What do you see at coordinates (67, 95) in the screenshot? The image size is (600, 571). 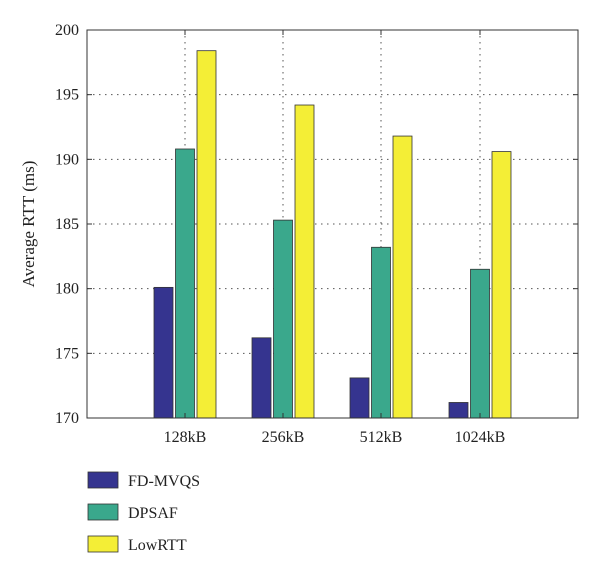 I see `y-tick-label-5: 195` at bounding box center [67, 95].